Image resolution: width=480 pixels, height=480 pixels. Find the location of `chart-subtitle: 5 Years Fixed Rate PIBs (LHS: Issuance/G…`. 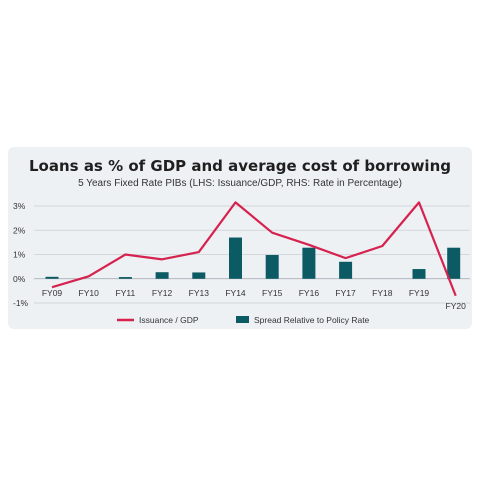

chart-subtitle: 5 Years Fixed Rate PIBs (LHS: Issuance/G… is located at coordinates (240, 183).